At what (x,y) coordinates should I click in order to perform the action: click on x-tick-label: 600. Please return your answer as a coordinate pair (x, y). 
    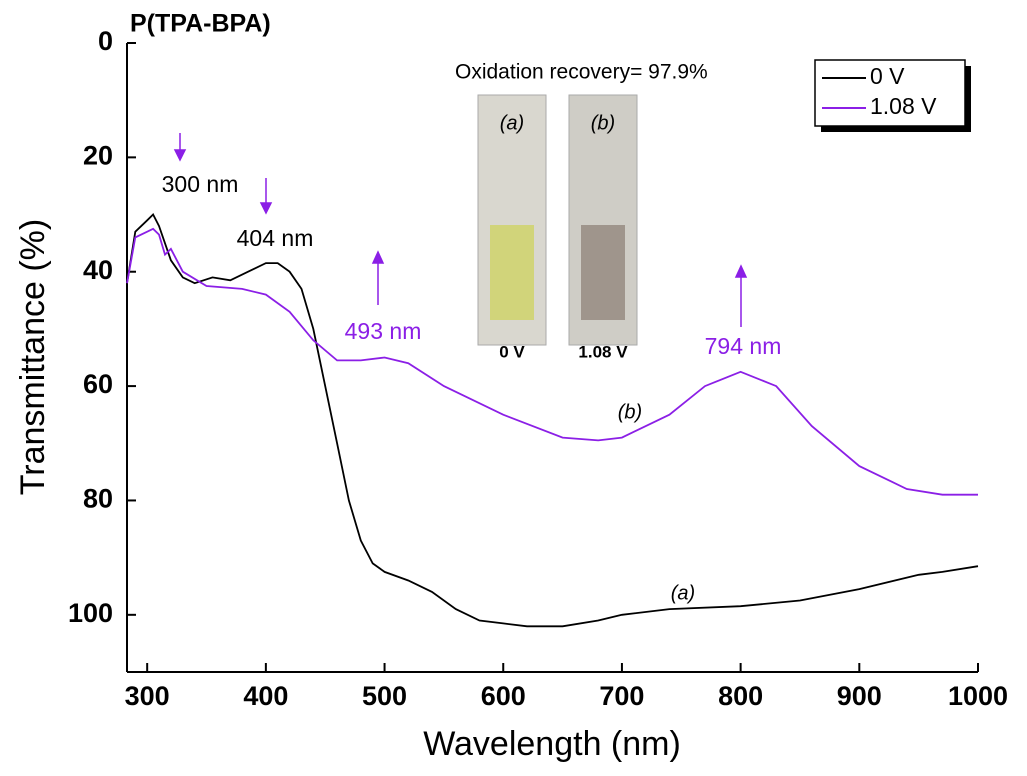
    Looking at the image, I should click on (503, 696).